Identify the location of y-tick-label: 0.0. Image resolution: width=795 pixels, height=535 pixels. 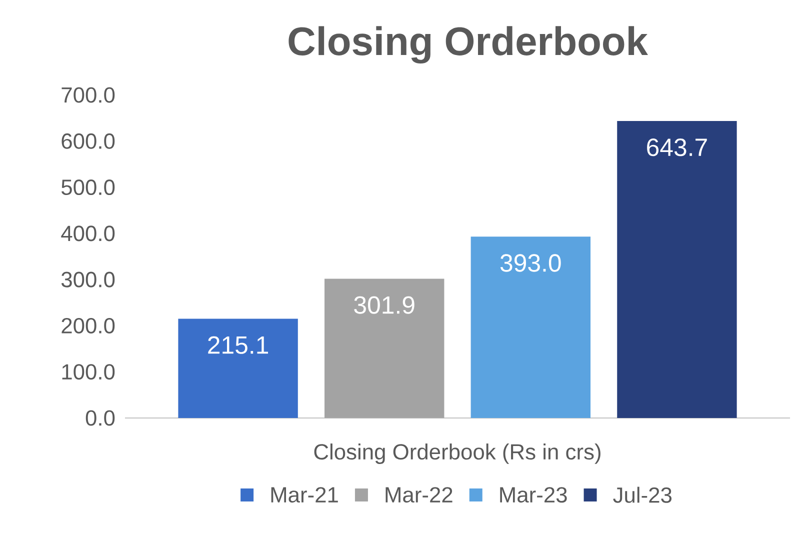
(100, 418).